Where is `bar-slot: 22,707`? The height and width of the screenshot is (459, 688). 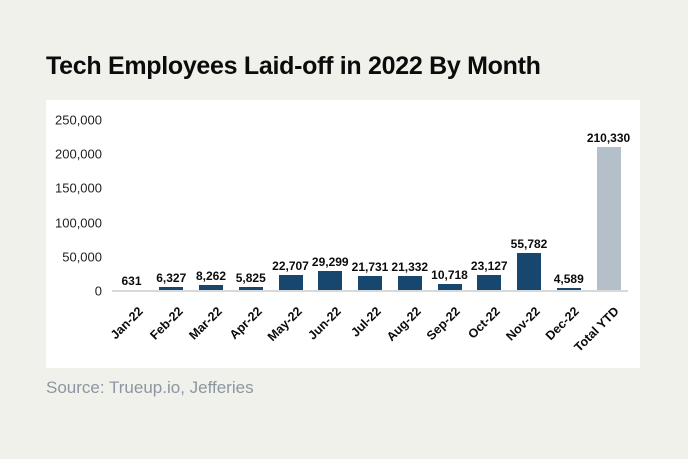
bar-slot: 22,707 is located at coordinates (290, 275).